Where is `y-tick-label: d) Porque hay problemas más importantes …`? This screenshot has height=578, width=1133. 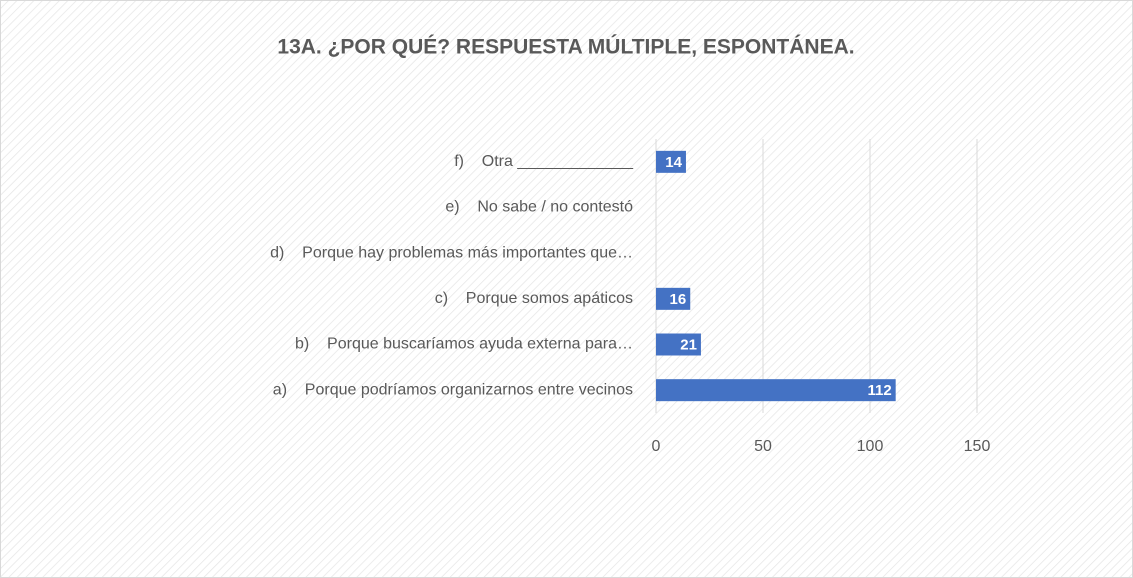
y-tick-label: d) Porque hay problemas más importantes … is located at coordinates (451, 252).